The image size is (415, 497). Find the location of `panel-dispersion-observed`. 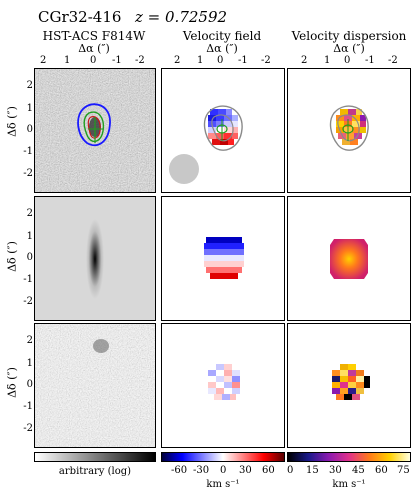

panel-dispersion-observed is located at coordinates (349, 130).